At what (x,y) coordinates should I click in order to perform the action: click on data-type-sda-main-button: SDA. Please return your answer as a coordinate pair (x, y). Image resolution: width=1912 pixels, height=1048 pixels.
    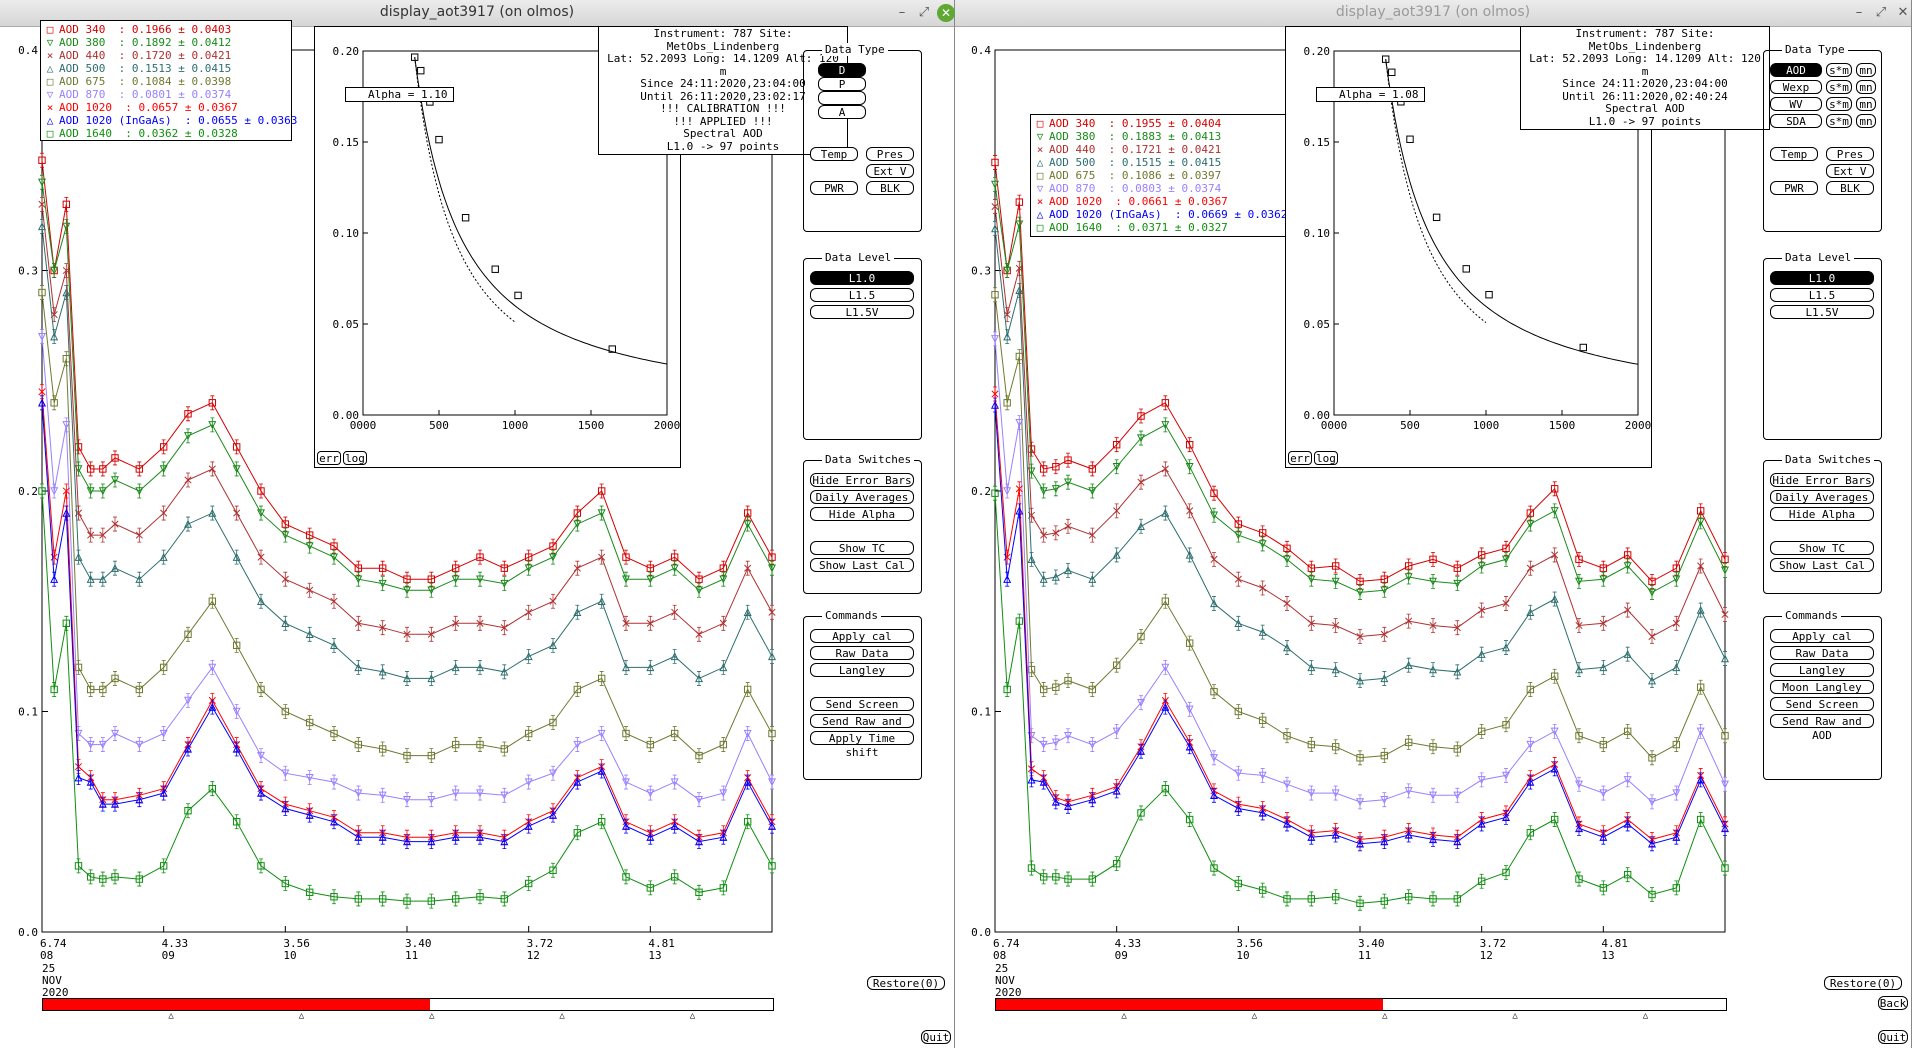
    Looking at the image, I should click on (1796, 121).